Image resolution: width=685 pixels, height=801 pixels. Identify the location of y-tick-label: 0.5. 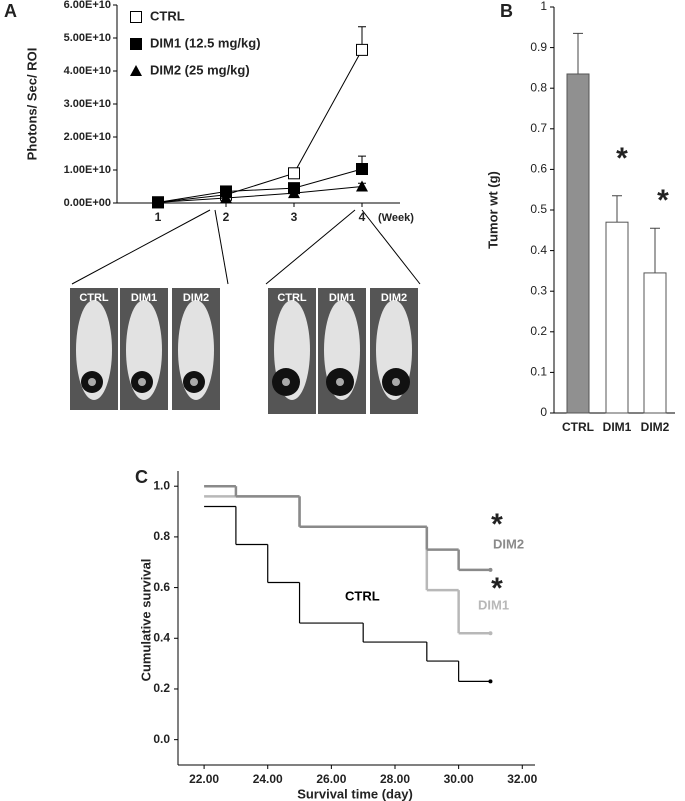
(538, 209).